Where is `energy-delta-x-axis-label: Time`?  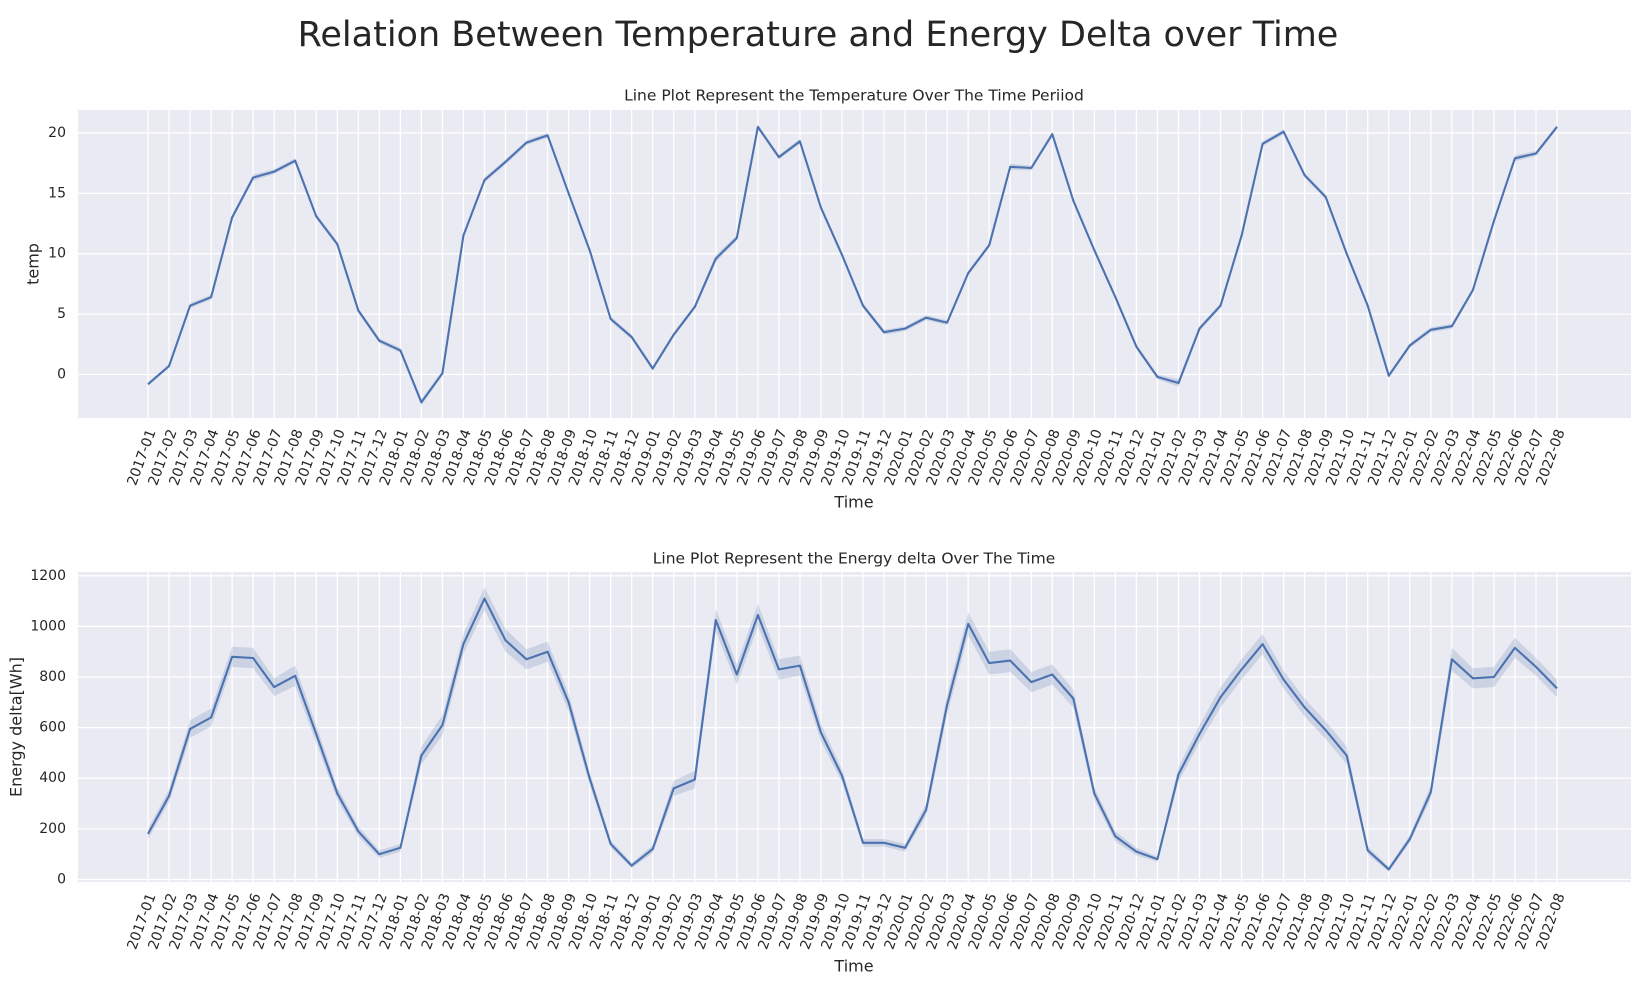 energy-delta-x-axis-label: Time is located at coordinates (853, 966).